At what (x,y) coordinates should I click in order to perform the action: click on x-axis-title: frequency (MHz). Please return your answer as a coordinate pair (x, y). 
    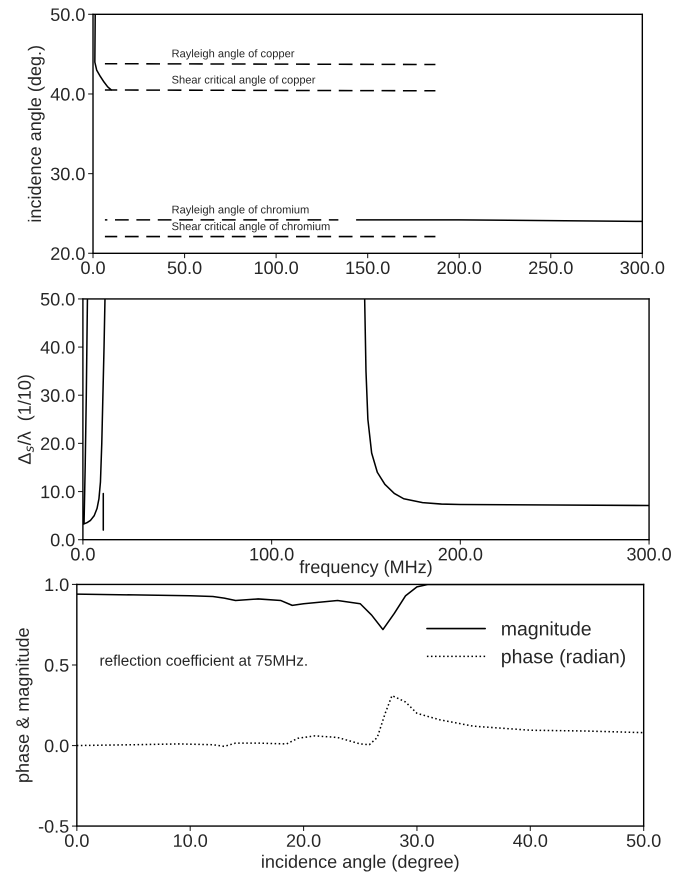
    Looking at the image, I should click on (366, 568).